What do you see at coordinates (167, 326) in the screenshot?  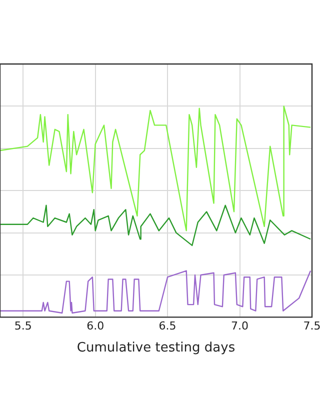 I see `x-tick-label: 6.5` at bounding box center [167, 326].